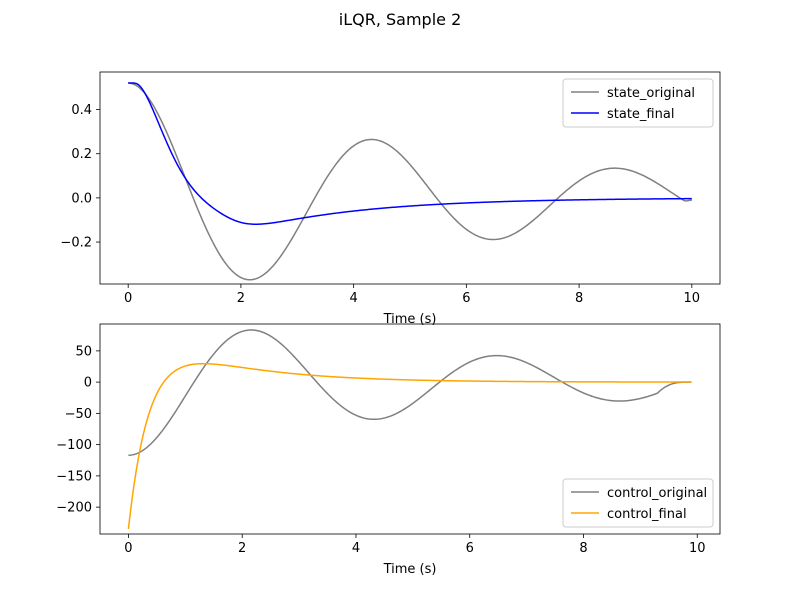  I want to click on legend: state_original state_final, so click(638, 103).